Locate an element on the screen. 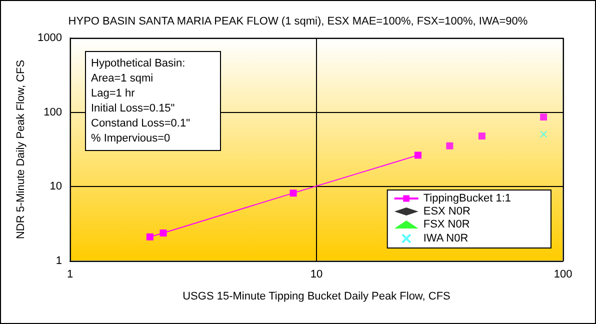 This screenshot has height=324, width=596. annotation: % Impervious=0 is located at coordinates (130, 138).